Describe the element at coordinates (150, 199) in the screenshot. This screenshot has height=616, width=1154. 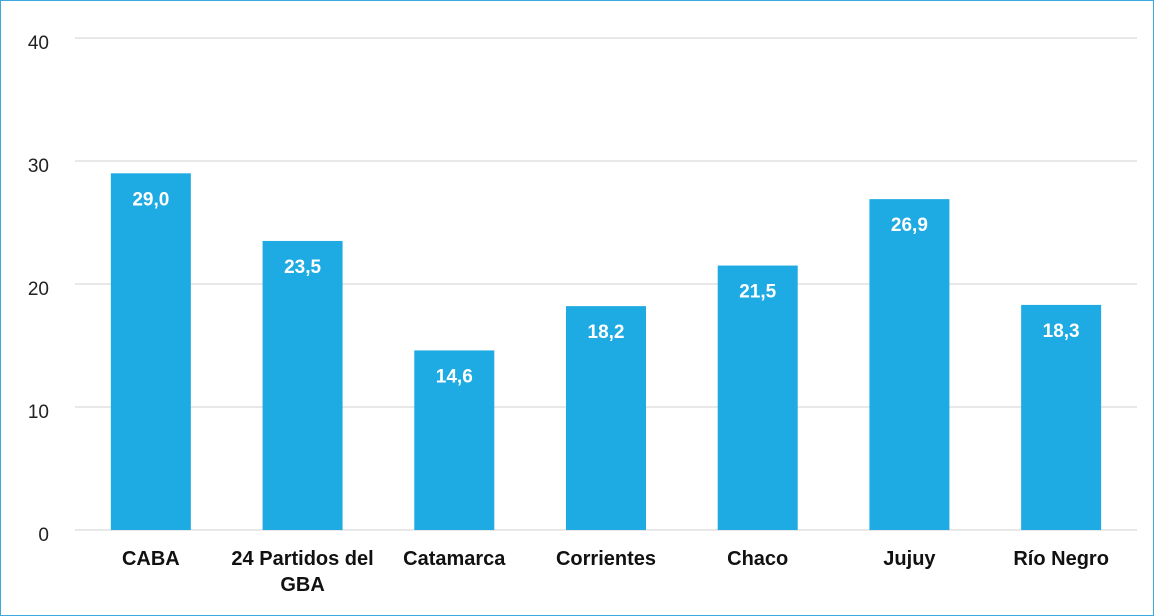
I see `value-label: 29,0` at that location.